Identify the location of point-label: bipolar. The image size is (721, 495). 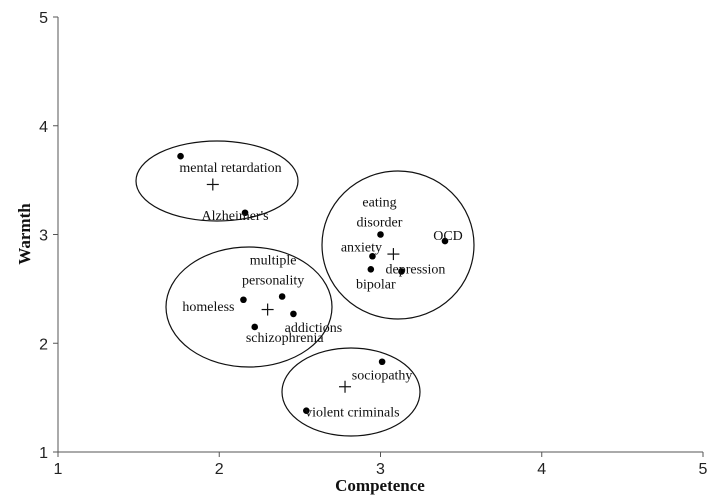
(376, 284).